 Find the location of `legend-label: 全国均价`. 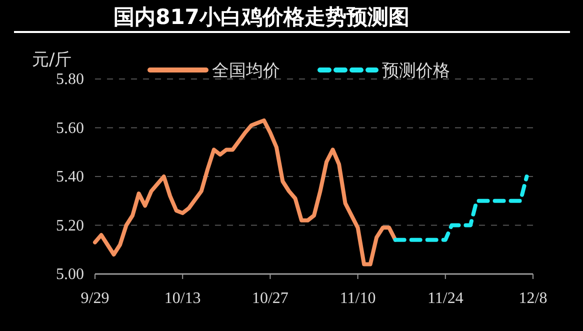

legend-label: 全国均价 is located at coordinates (246, 71).